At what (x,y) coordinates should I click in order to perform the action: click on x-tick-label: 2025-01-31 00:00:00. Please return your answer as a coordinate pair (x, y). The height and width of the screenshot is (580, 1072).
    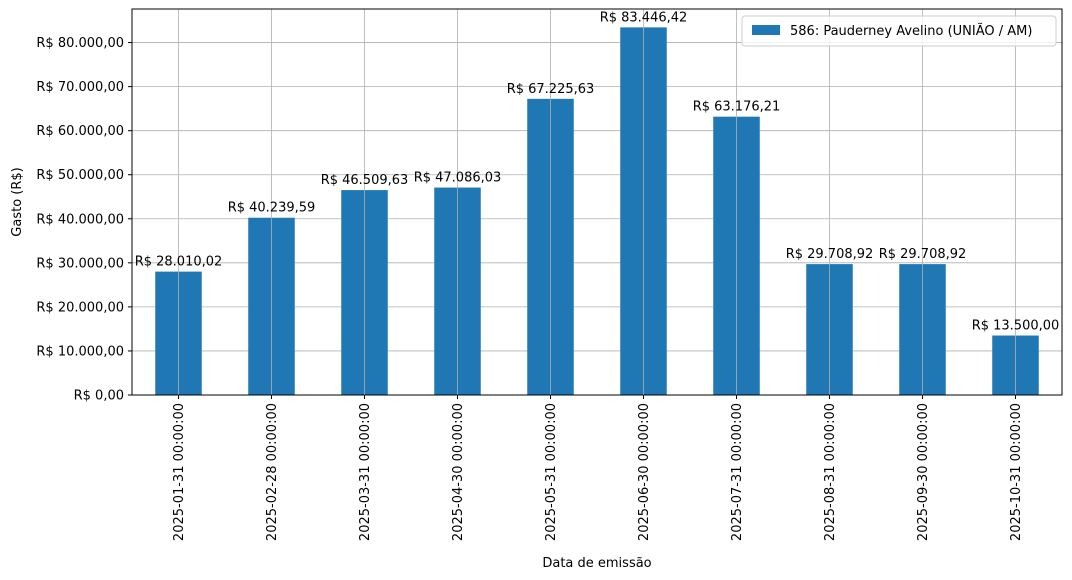
    Looking at the image, I should click on (179, 472).